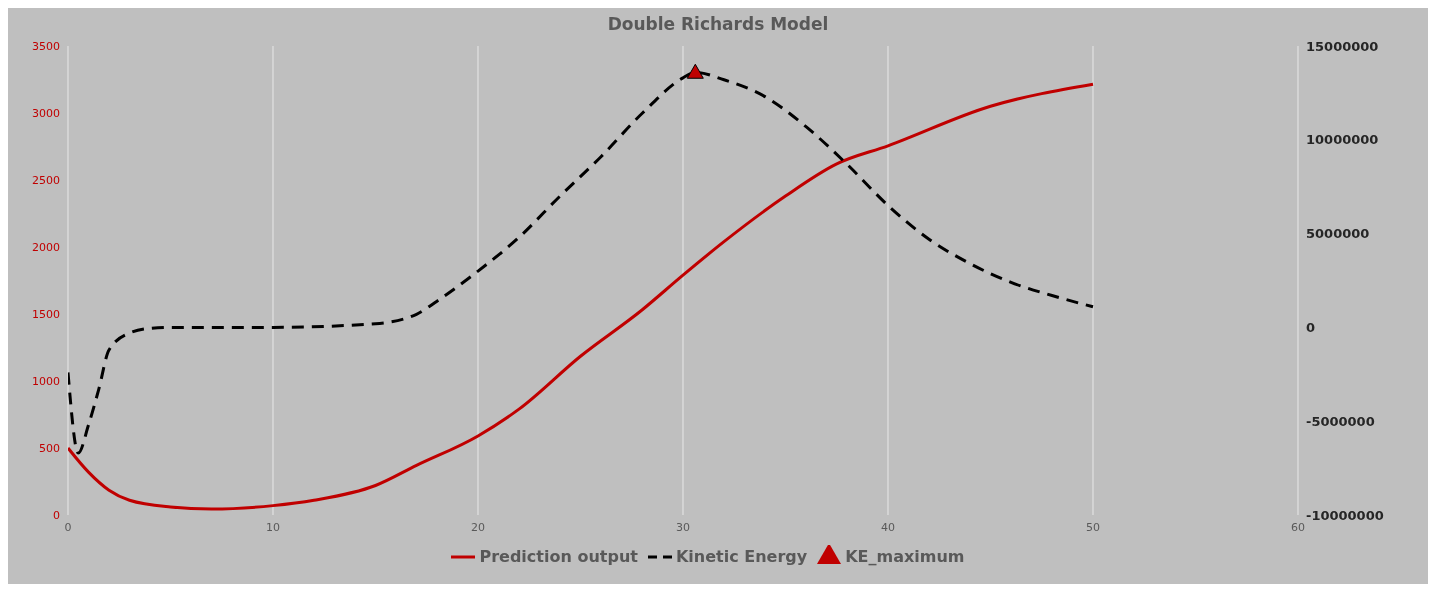 The height and width of the screenshot is (592, 1440). What do you see at coordinates (1345, 515) in the screenshot?
I see `y2-tick-label: -10000000` at bounding box center [1345, 515].